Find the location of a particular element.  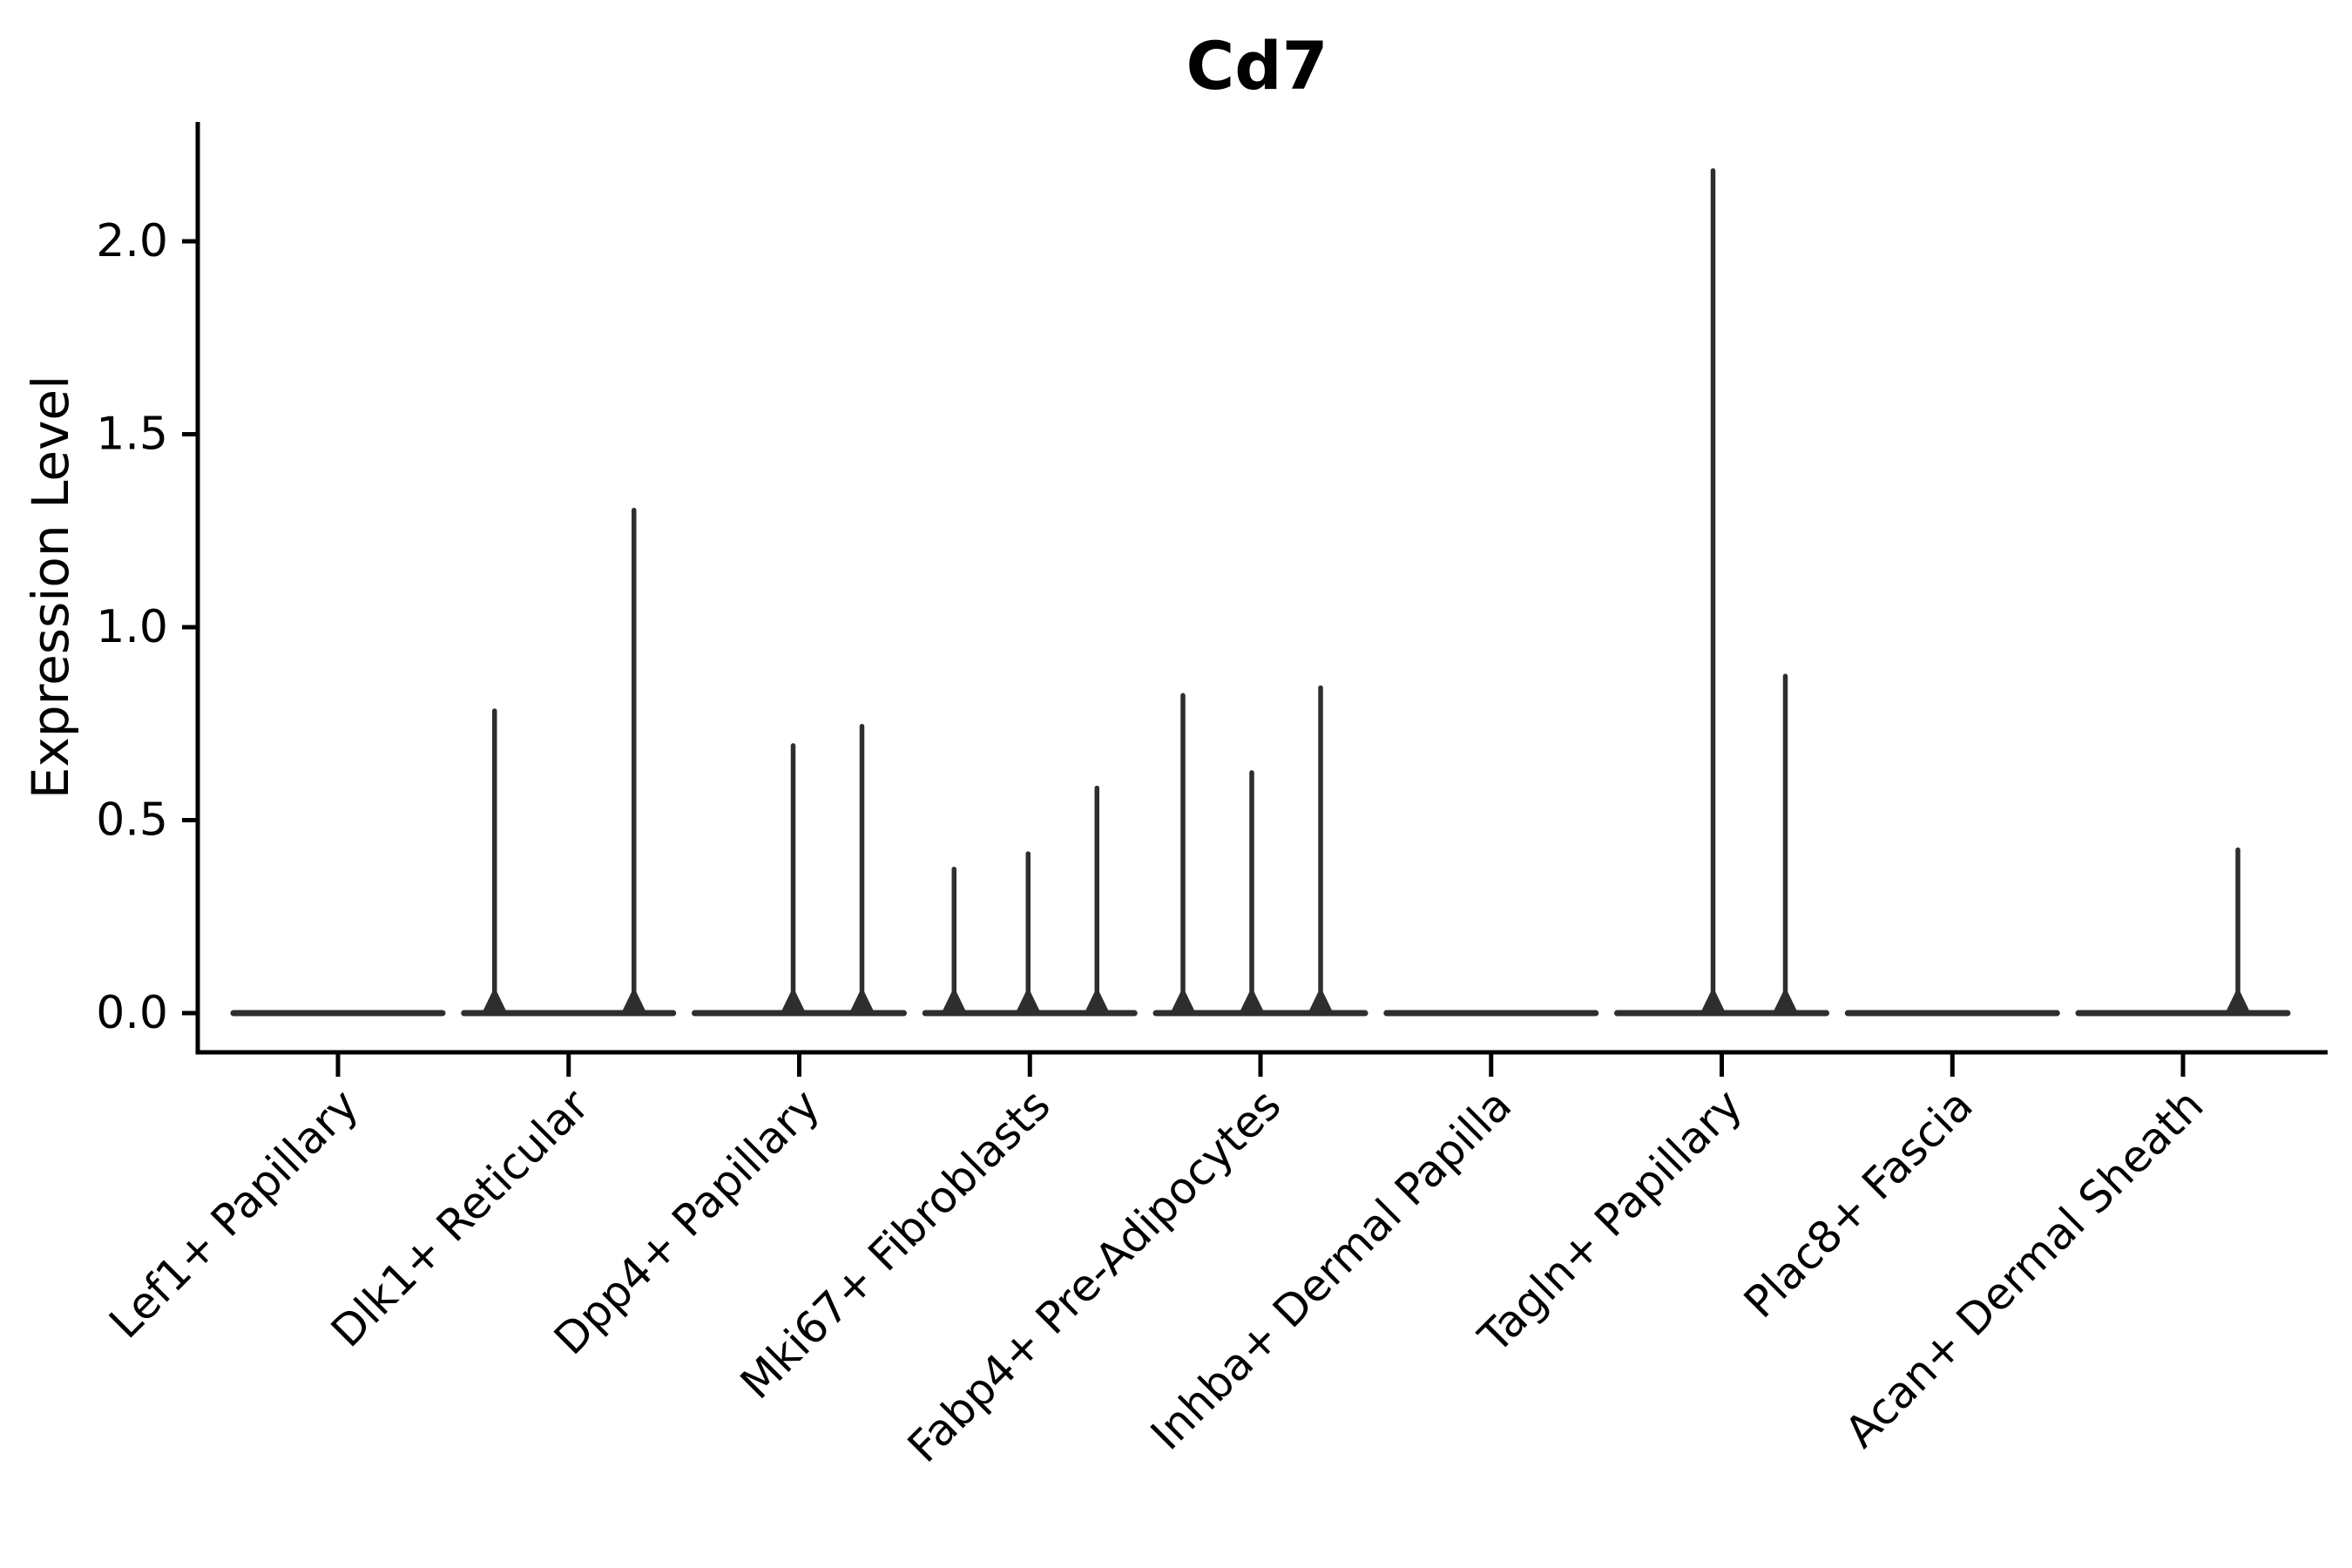

chart-title: Cd7 is located at coordinates (1257, 66).